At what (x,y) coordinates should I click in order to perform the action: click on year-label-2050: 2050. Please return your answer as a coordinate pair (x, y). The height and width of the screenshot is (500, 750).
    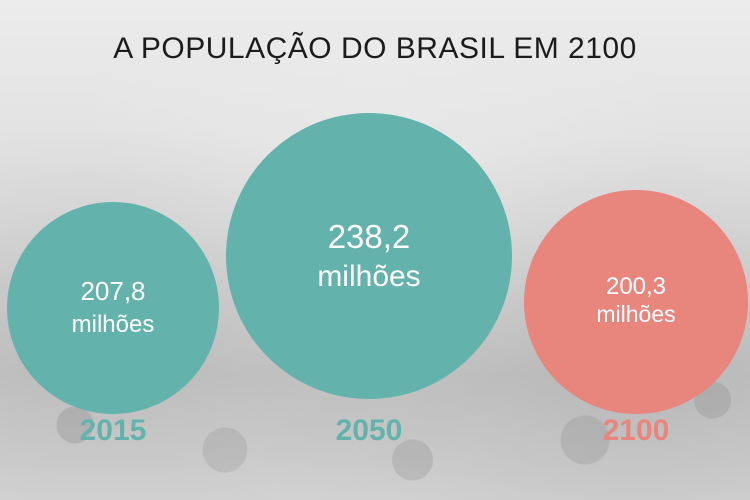
    Looking at the image, I should click on (369, 430).